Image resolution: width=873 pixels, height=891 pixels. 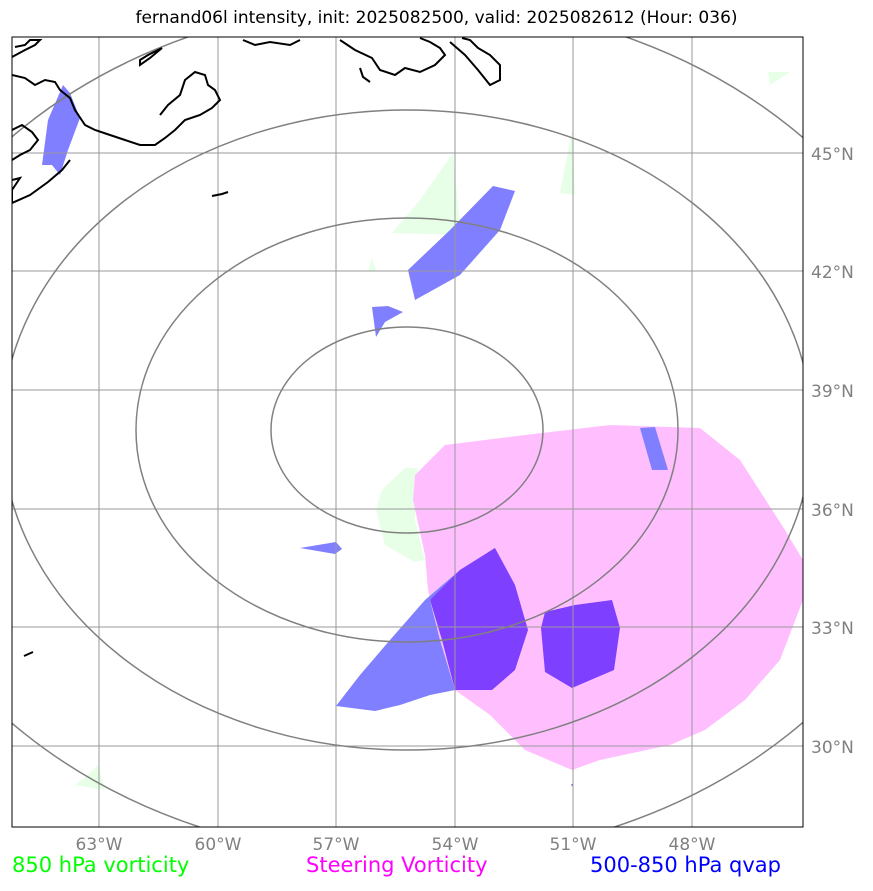 What do you see at coordinates (832, 155) in the screenshot?
I see `latitude-label: 45°N` at bounding box center [832, 155].